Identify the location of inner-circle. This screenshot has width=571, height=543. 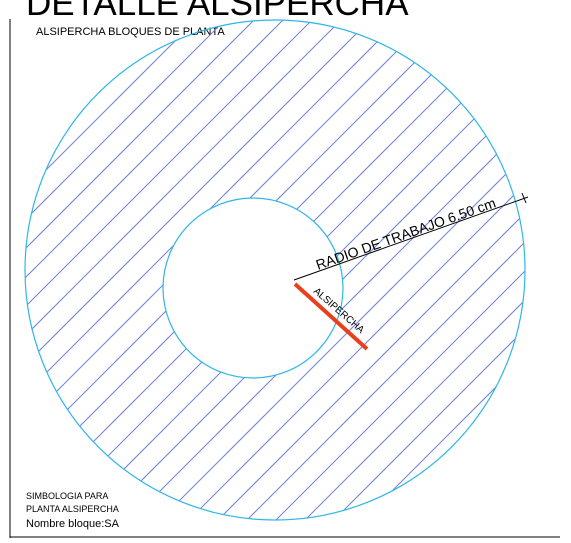
(253, 288).